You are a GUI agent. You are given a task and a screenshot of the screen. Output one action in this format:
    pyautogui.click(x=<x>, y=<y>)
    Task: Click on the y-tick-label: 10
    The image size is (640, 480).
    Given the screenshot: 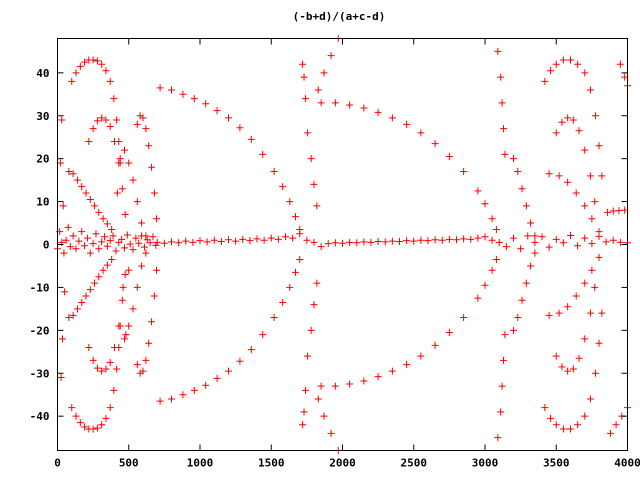 What is the action you would take?
    pyautogui.click(x=42, y=202)
    